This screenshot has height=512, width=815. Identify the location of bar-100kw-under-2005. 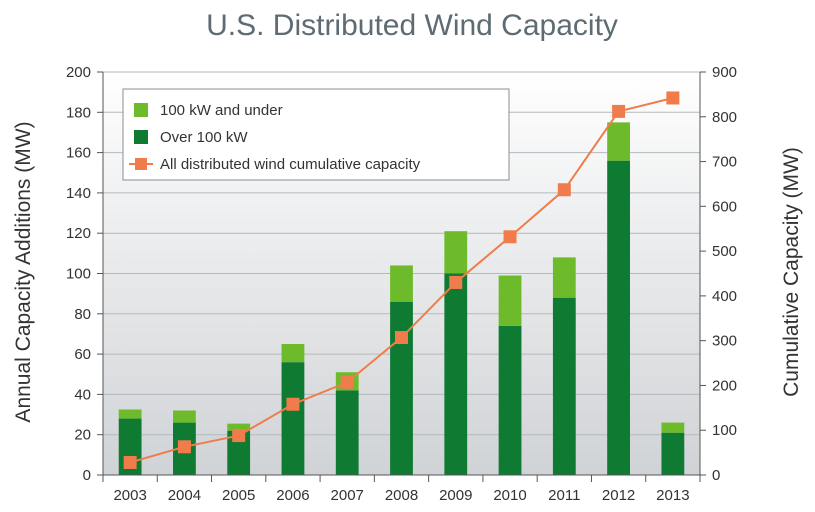
(239, 427).